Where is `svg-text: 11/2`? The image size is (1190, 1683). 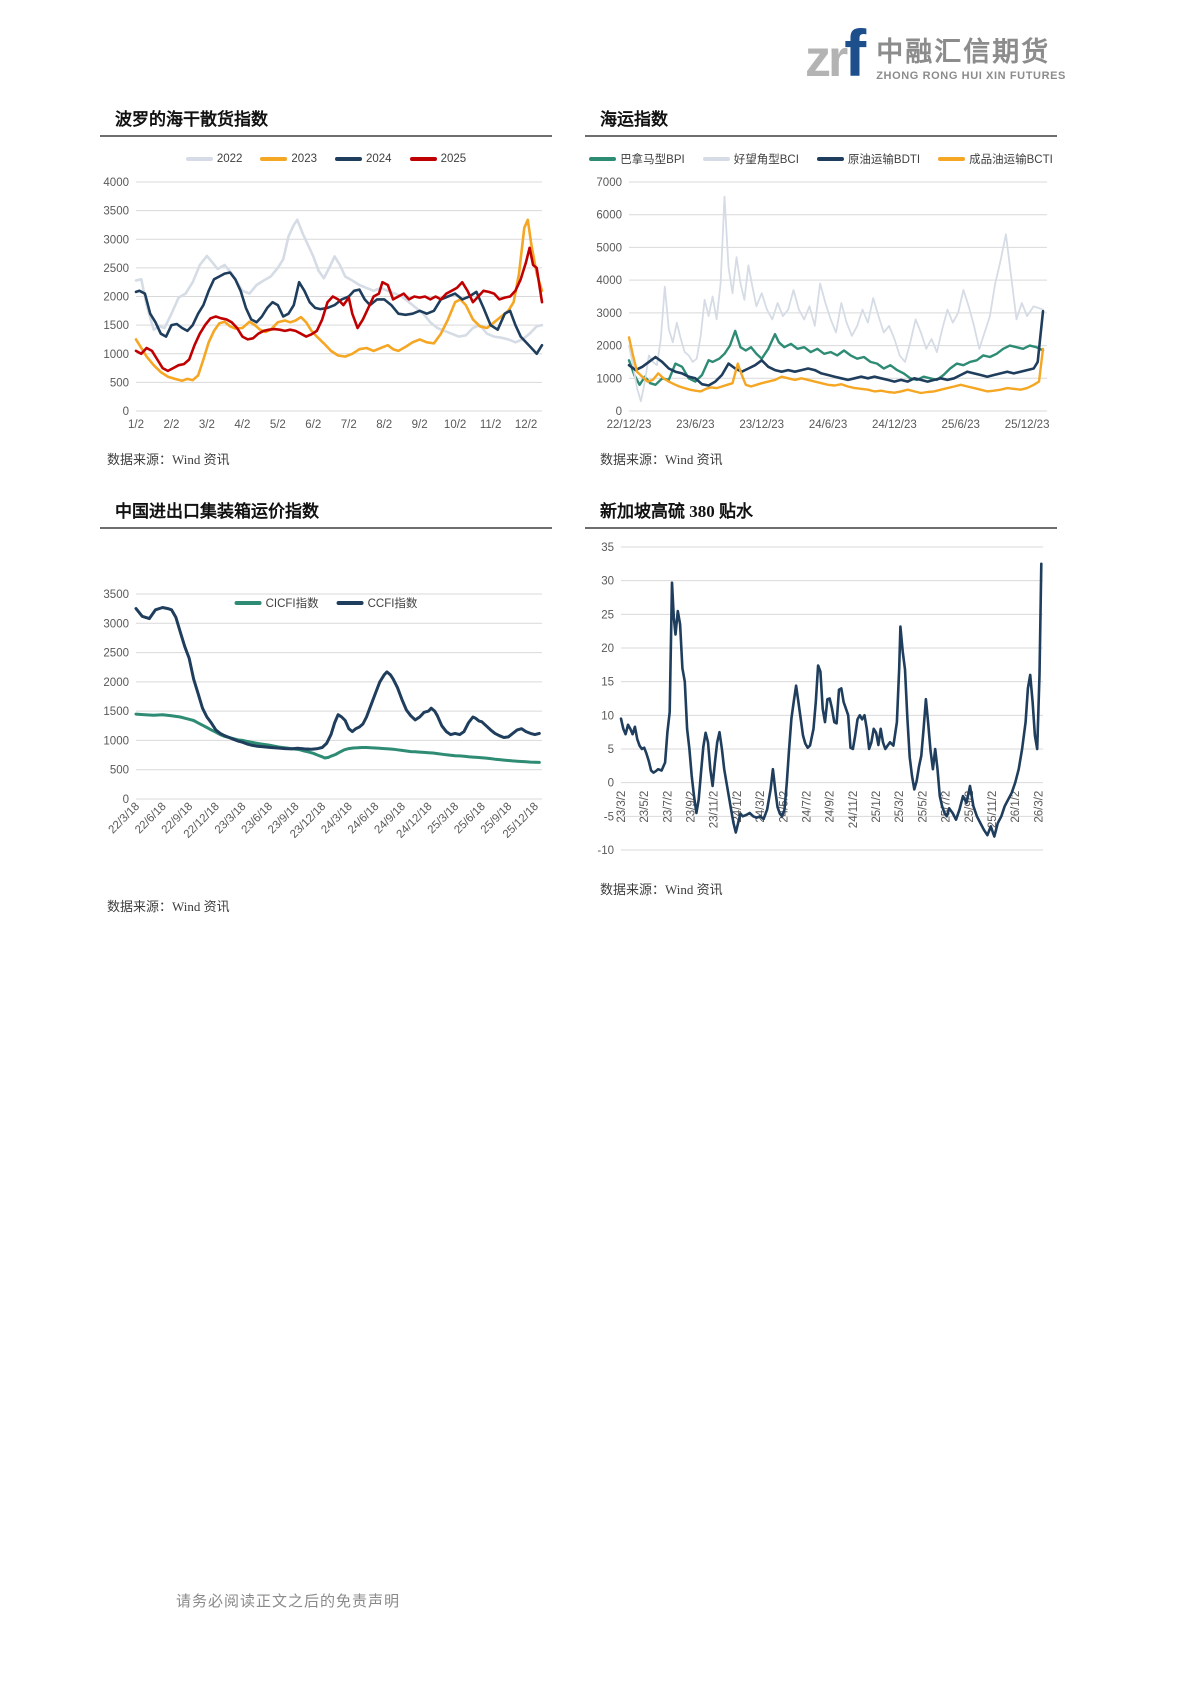 svg-text: 11/2 is located at coordinates (491, 425).